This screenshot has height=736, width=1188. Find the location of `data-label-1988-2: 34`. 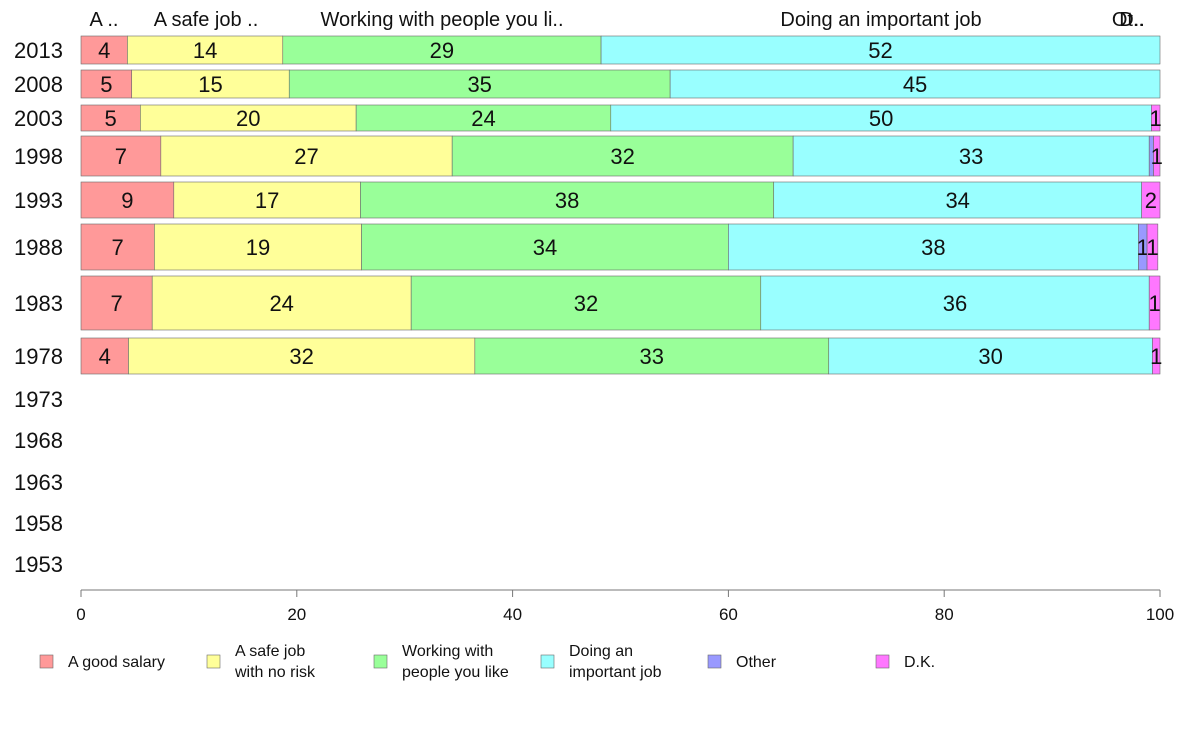

data-label-1988-2: 34 is located at coordinates (545, 247).